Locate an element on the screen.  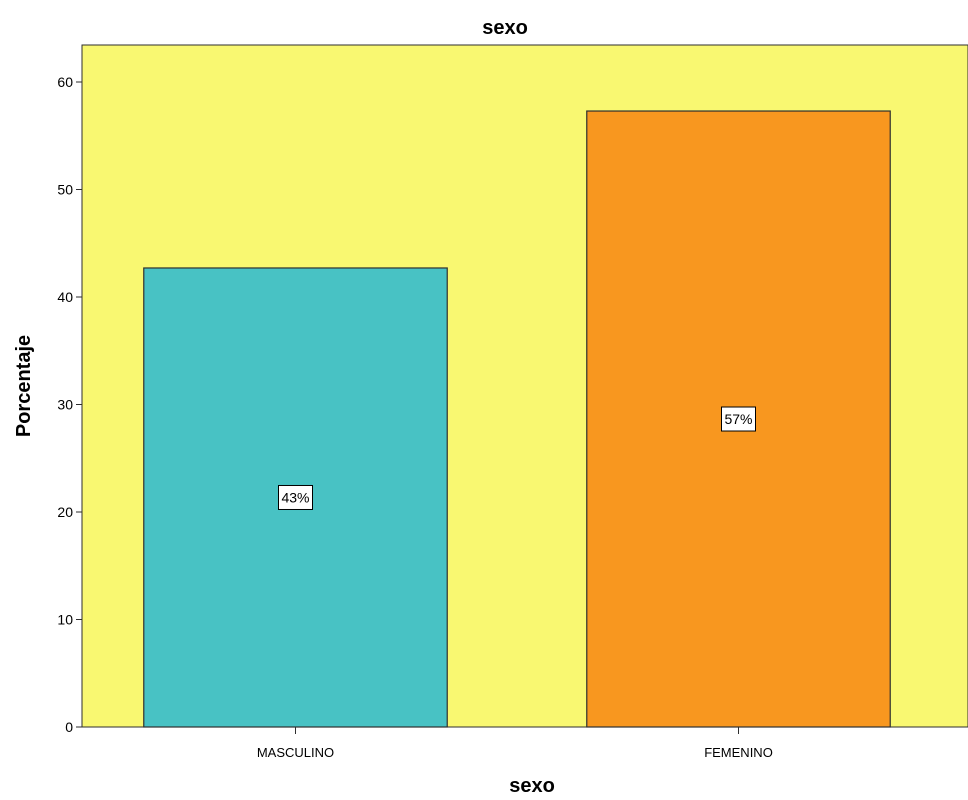
data-label: 43% is located at coordinates (295, 497).